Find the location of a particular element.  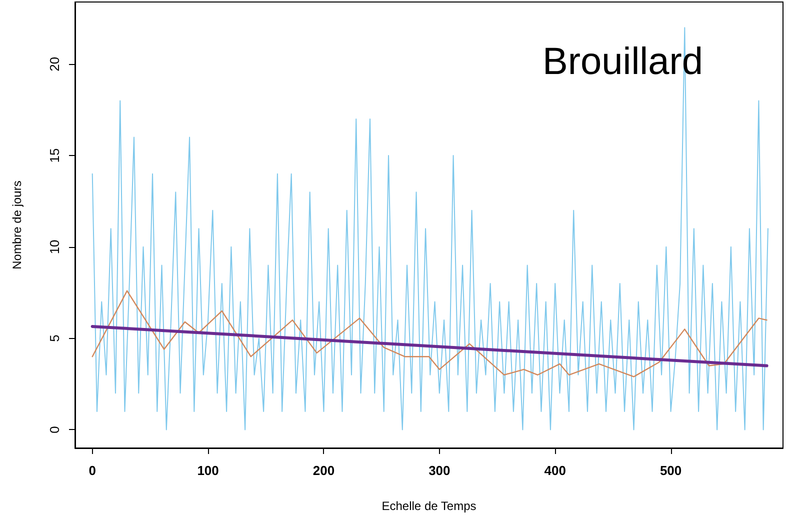

x-axis-title: Echelle de Temps is located at coordinates (429, 506).